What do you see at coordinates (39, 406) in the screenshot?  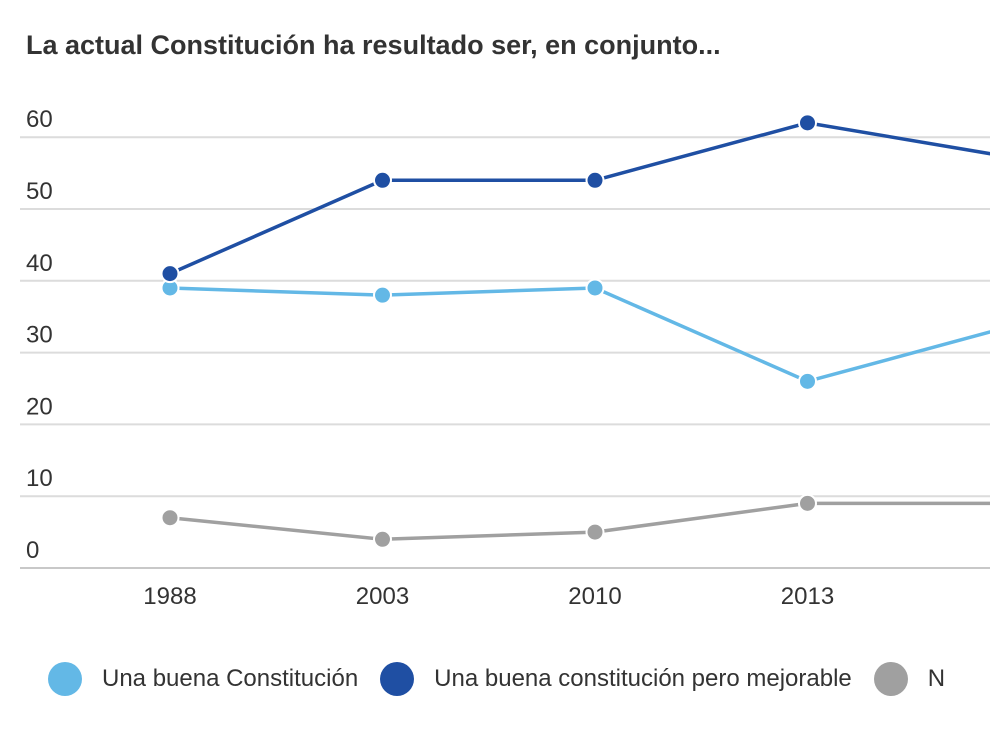 I see `y-tick-label: 20` at bounding box center [39, 406].